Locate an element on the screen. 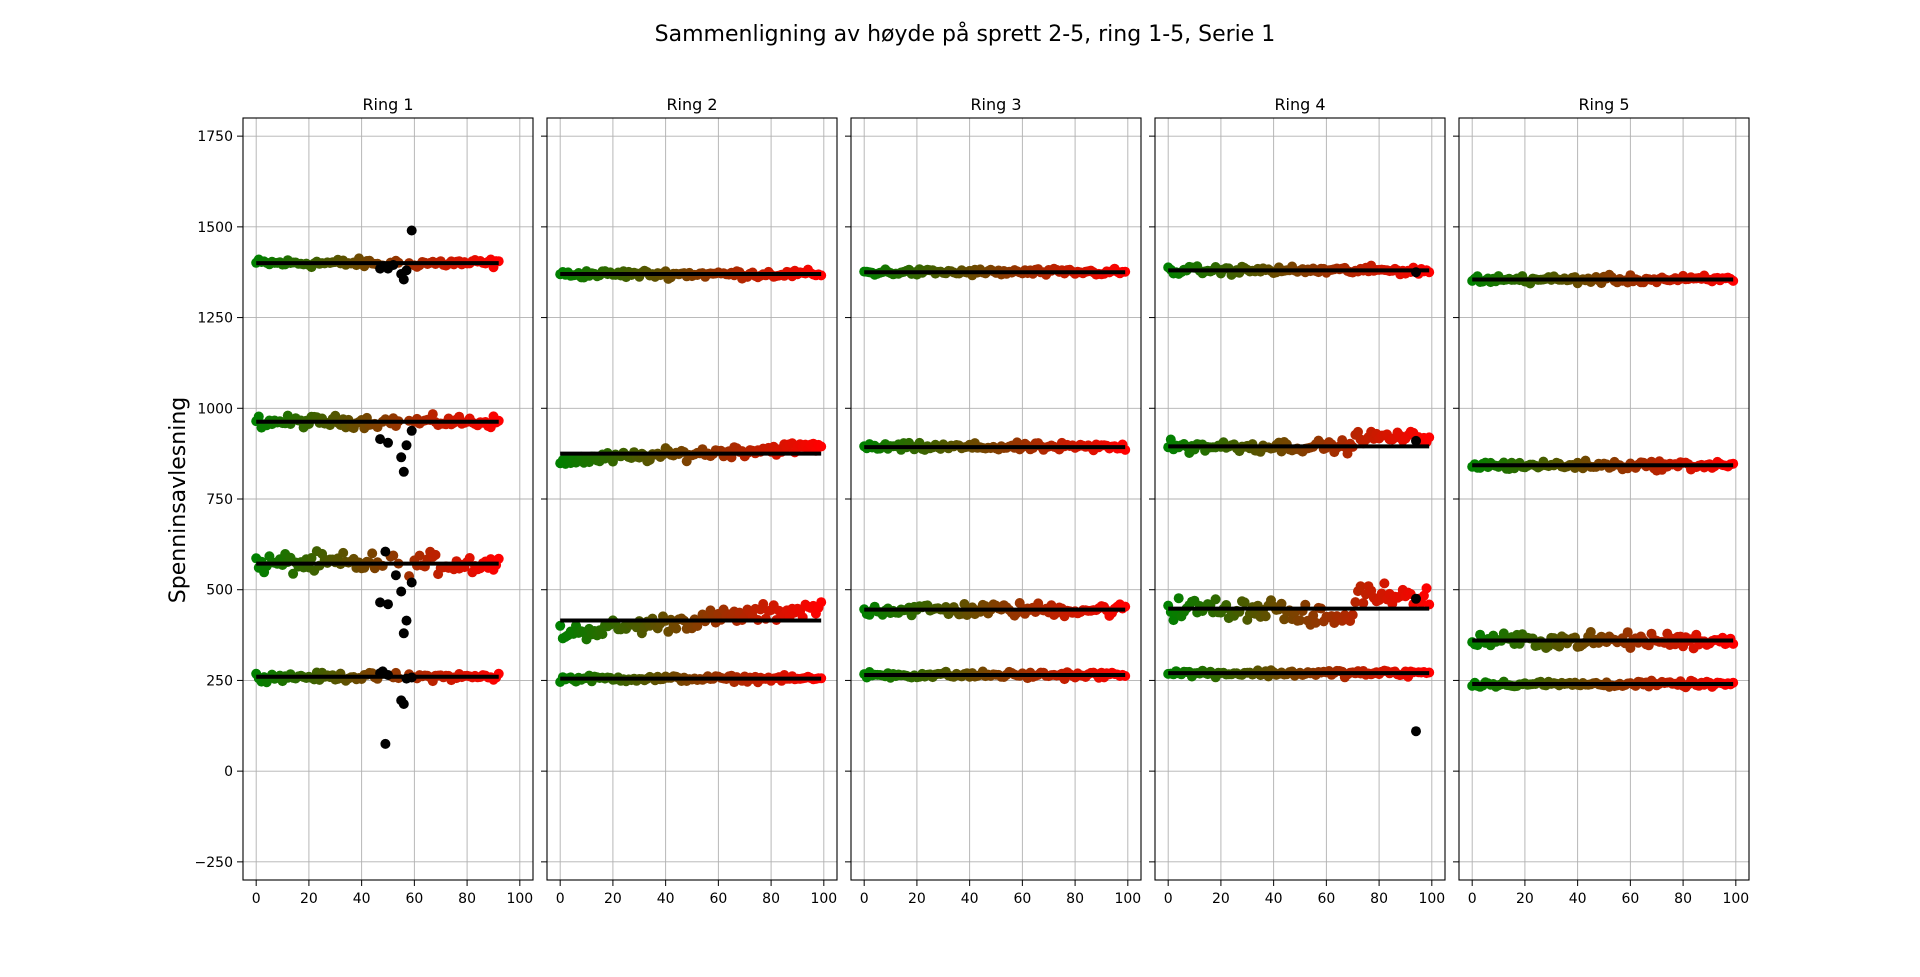 The width and height of the screenshot is (1920, 977). subplot-title: Ring 4 is located at coordinates (1299, 104).